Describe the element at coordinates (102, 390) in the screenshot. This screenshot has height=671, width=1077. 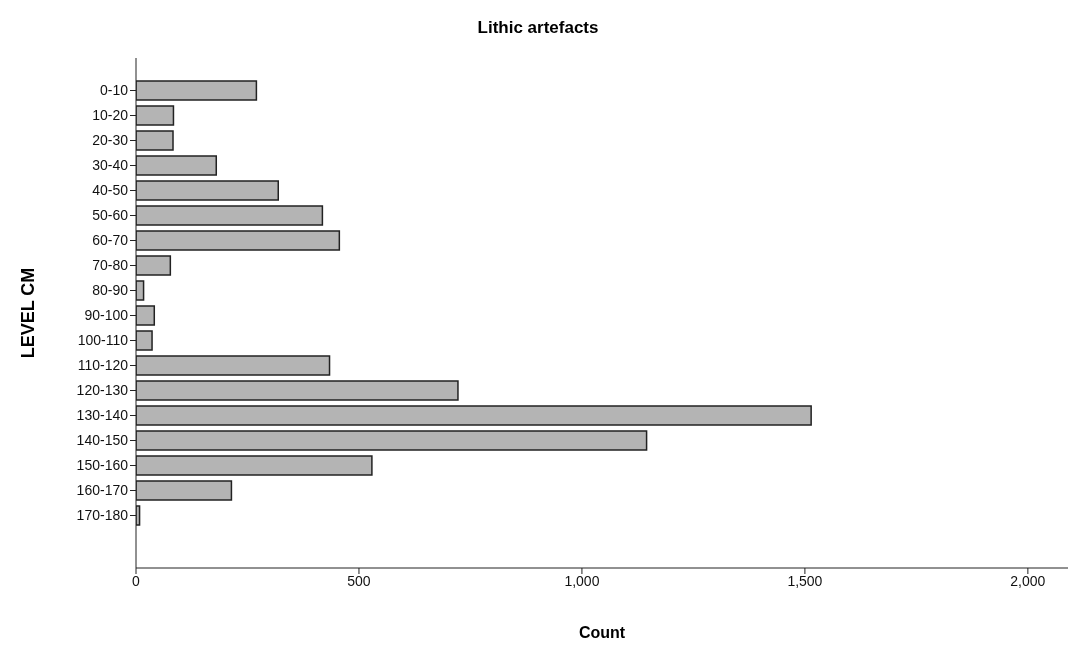
I see `y-tick-label: 120-130` at that location.